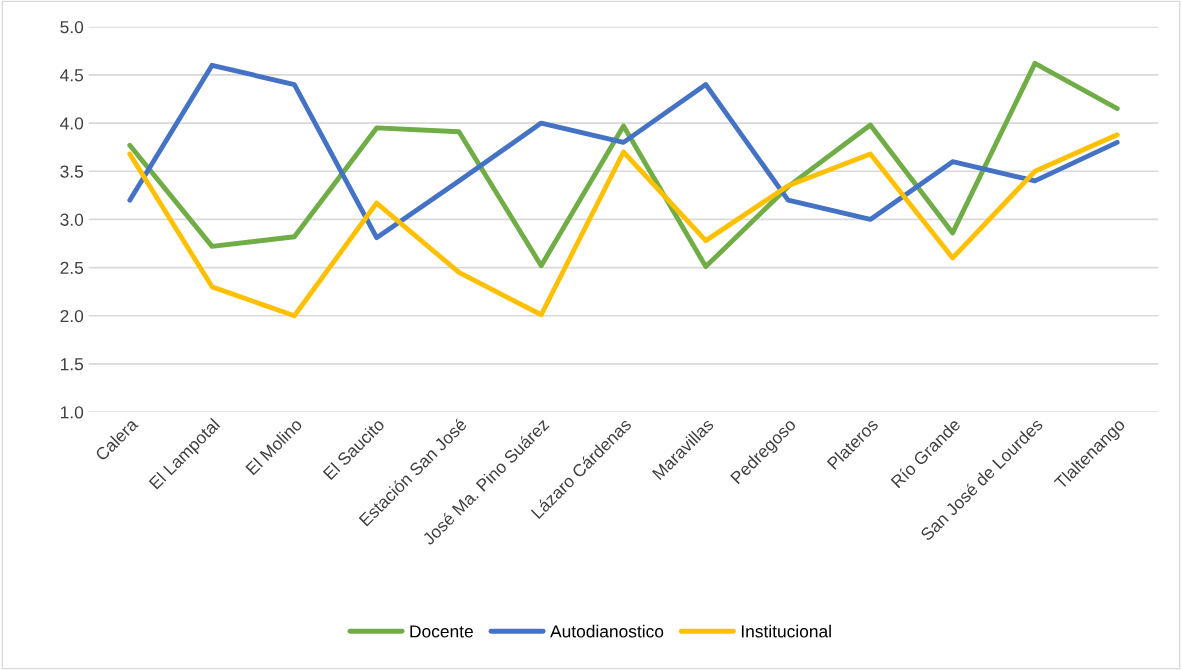 Image resolution: width=1182 pixels, height=670 pixels. Describe the element at coordinates (72, 27) in the screenshot. I see `y-tick-label: 5.0` at that location.